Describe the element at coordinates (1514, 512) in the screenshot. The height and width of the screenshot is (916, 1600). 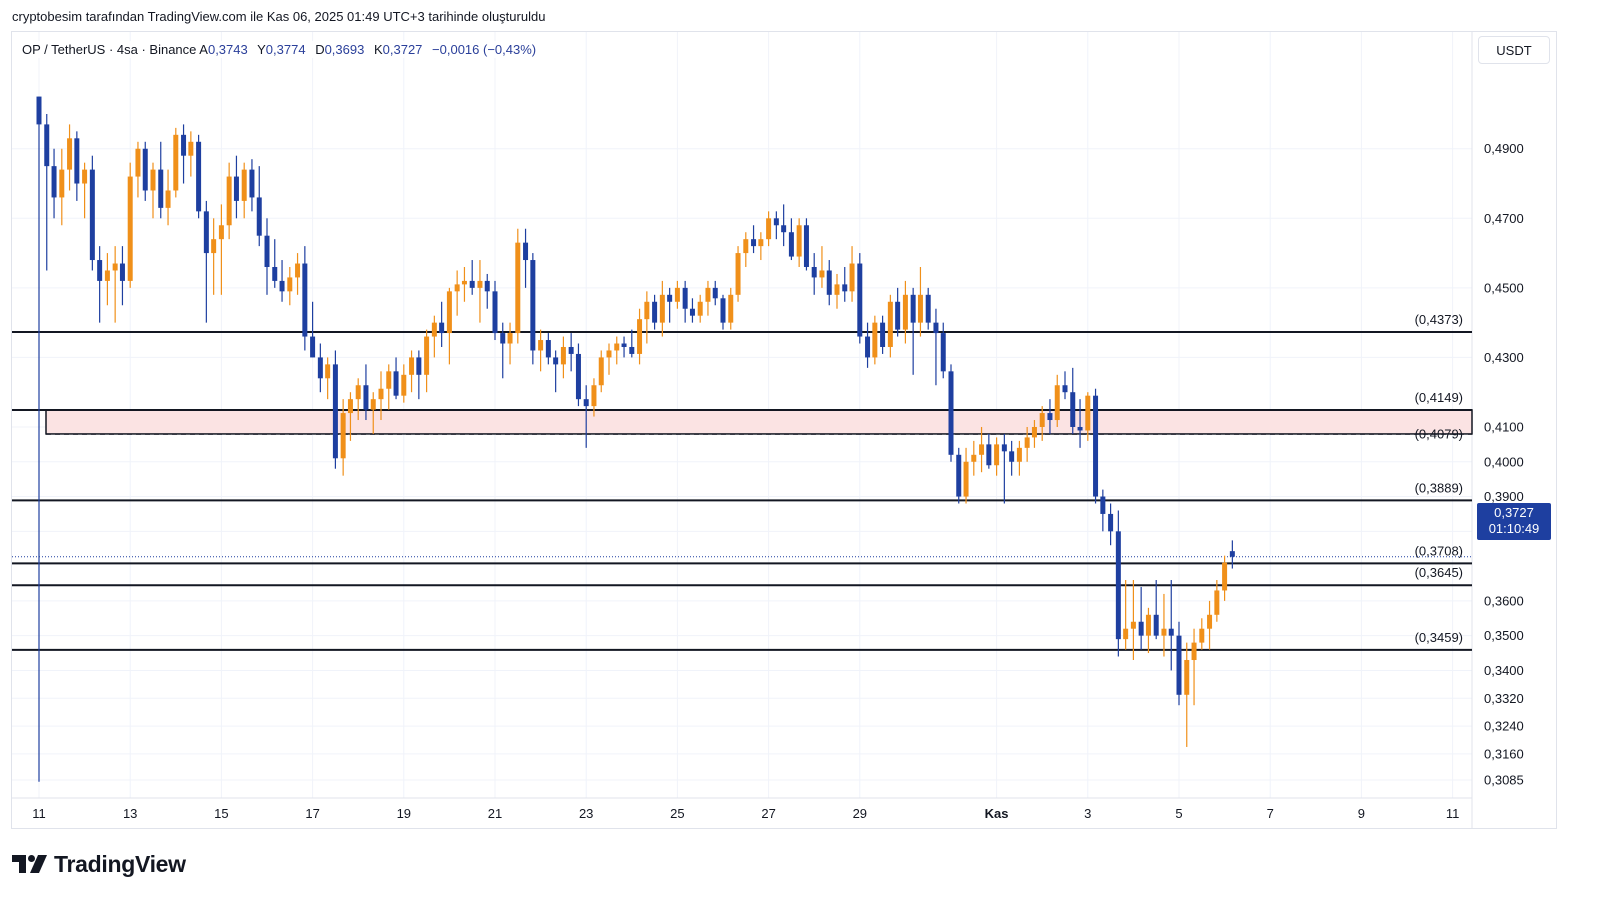
I see `last-price-value: 0,3727` at that location.